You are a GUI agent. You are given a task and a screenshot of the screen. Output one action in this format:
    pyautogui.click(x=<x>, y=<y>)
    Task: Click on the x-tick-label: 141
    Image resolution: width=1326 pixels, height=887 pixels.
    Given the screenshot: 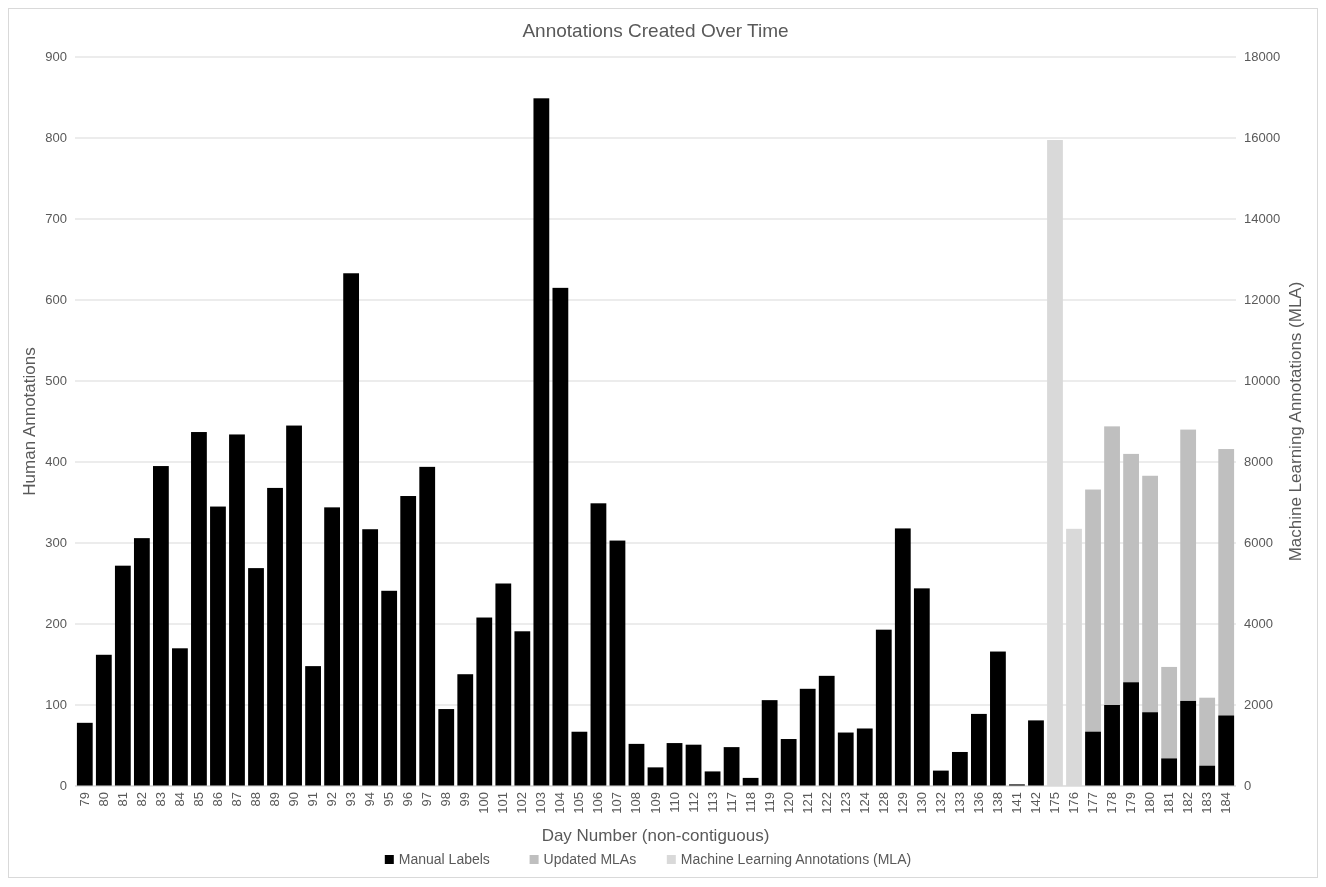 What is the action you would take?
    pyautogui.click(x=1016, y=803)
    